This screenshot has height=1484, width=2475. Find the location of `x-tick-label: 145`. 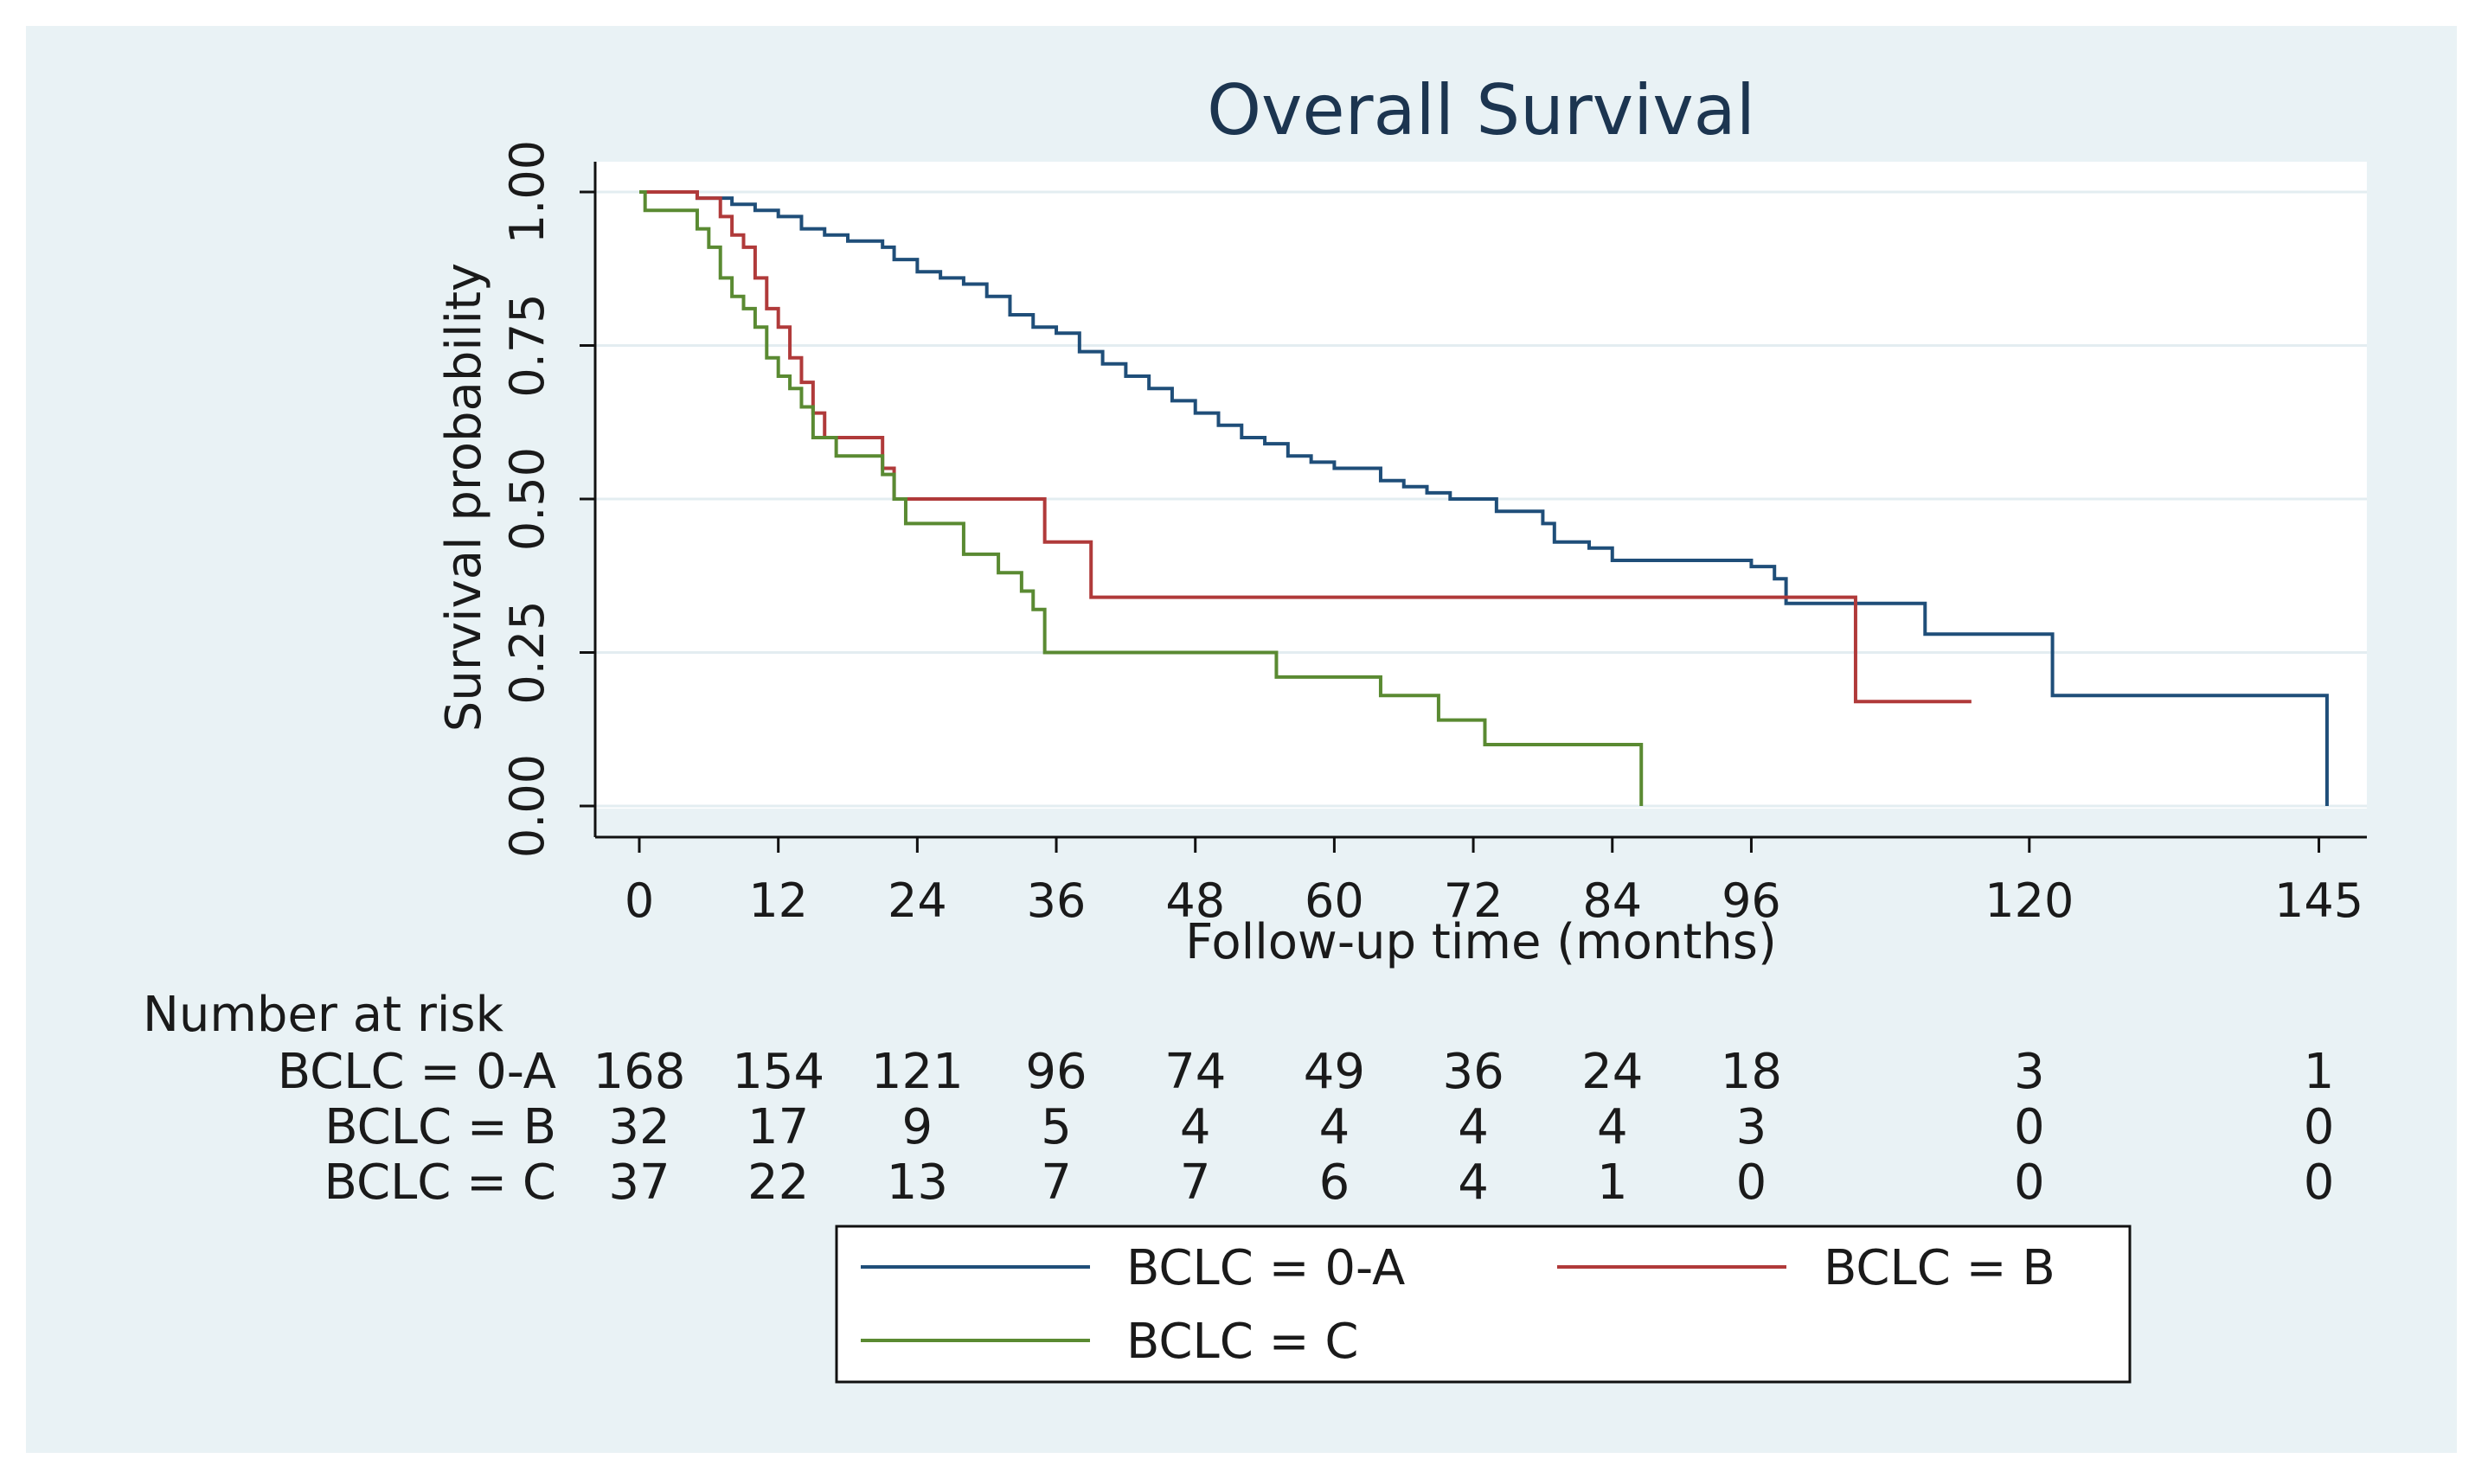

x-tick-label: 145 is located at coordinates (2318, 901).